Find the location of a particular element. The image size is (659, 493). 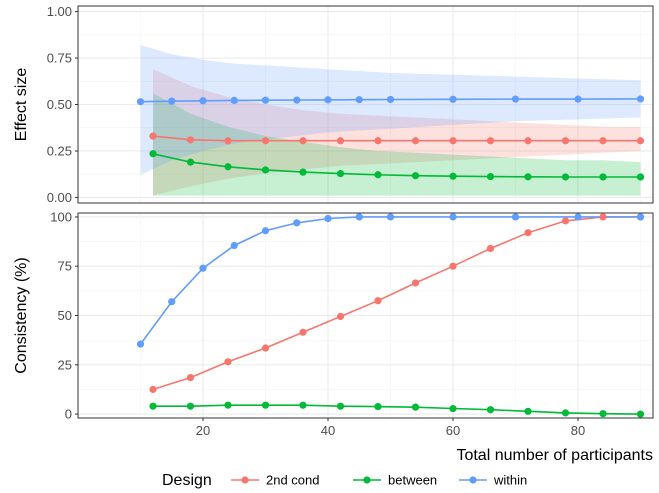

legend-item-within: within is located at coordinates (493, 480).